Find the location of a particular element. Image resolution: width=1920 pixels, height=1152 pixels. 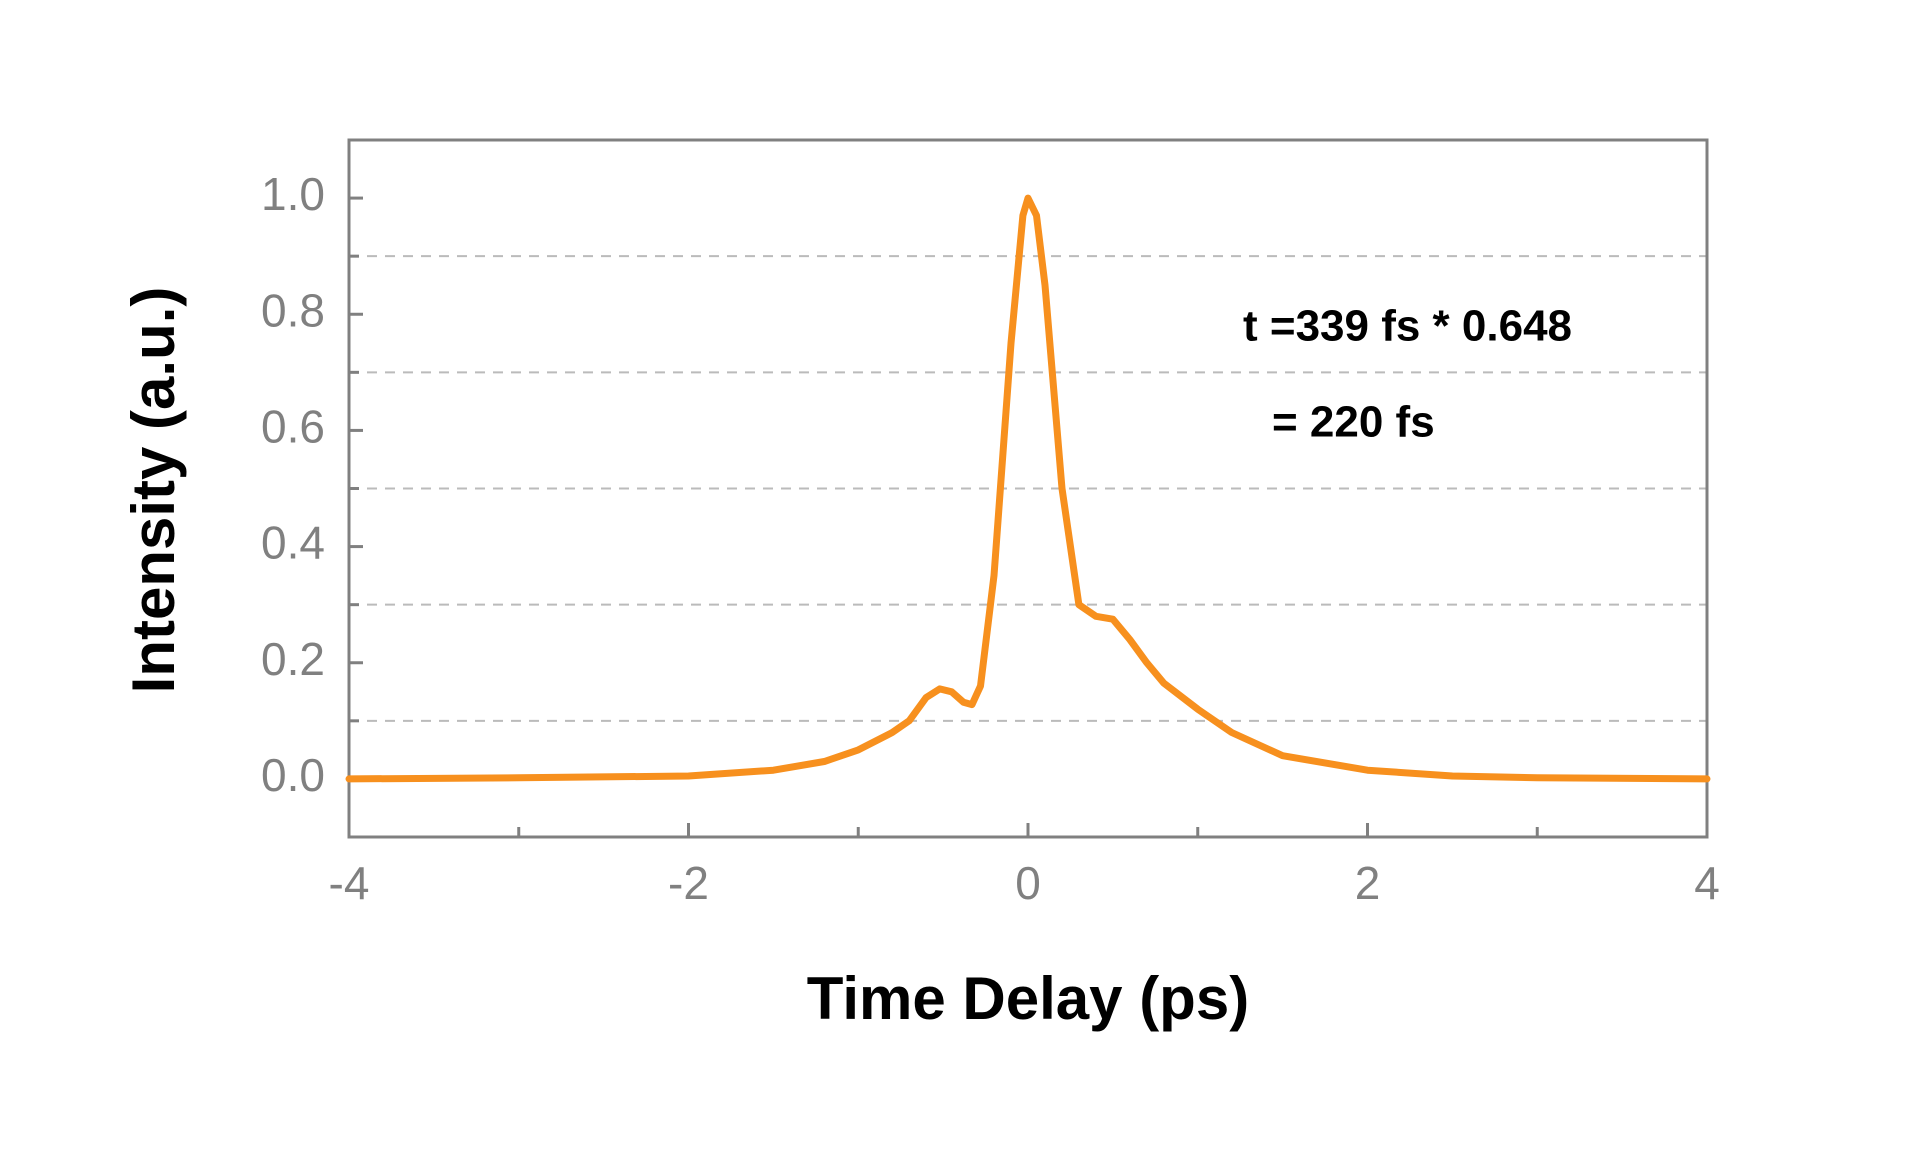

x-tick-label: 2 is located at coordinates (1368, 883).